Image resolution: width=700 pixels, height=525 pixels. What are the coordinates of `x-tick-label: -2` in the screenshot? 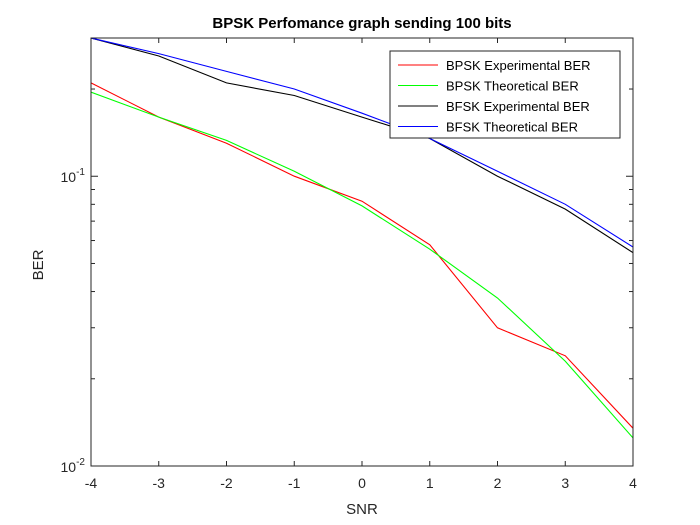 It's located at (226, 483).